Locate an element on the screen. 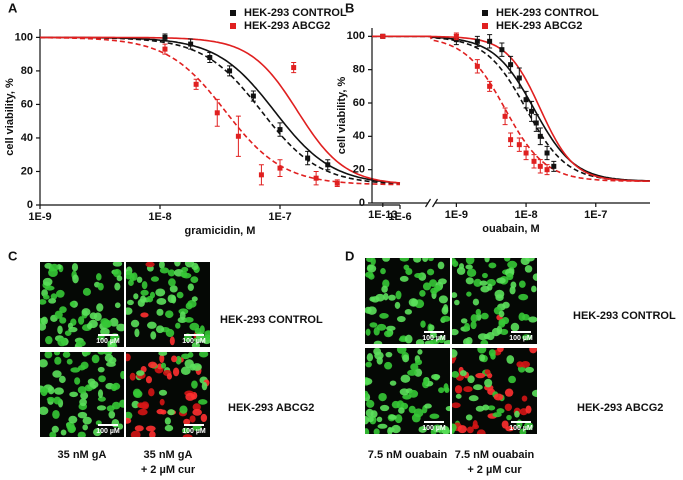 This screenshot has height=480, width=683. caption: 35 nM gA is located at coordinates (168, 455).